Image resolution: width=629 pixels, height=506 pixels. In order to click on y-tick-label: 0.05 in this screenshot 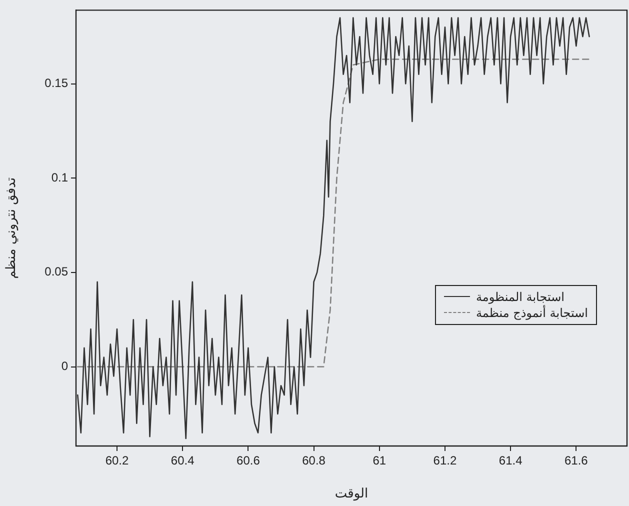, I will do `click(56, 271)`.